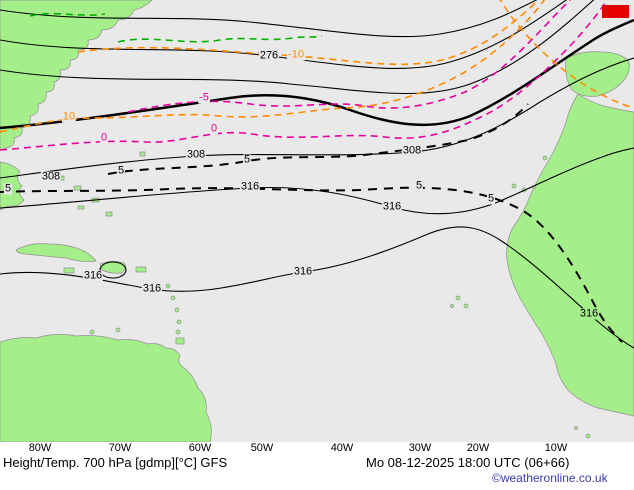 The image size is (634, 490). I want to click on land-jamaica, so click(69, 270).